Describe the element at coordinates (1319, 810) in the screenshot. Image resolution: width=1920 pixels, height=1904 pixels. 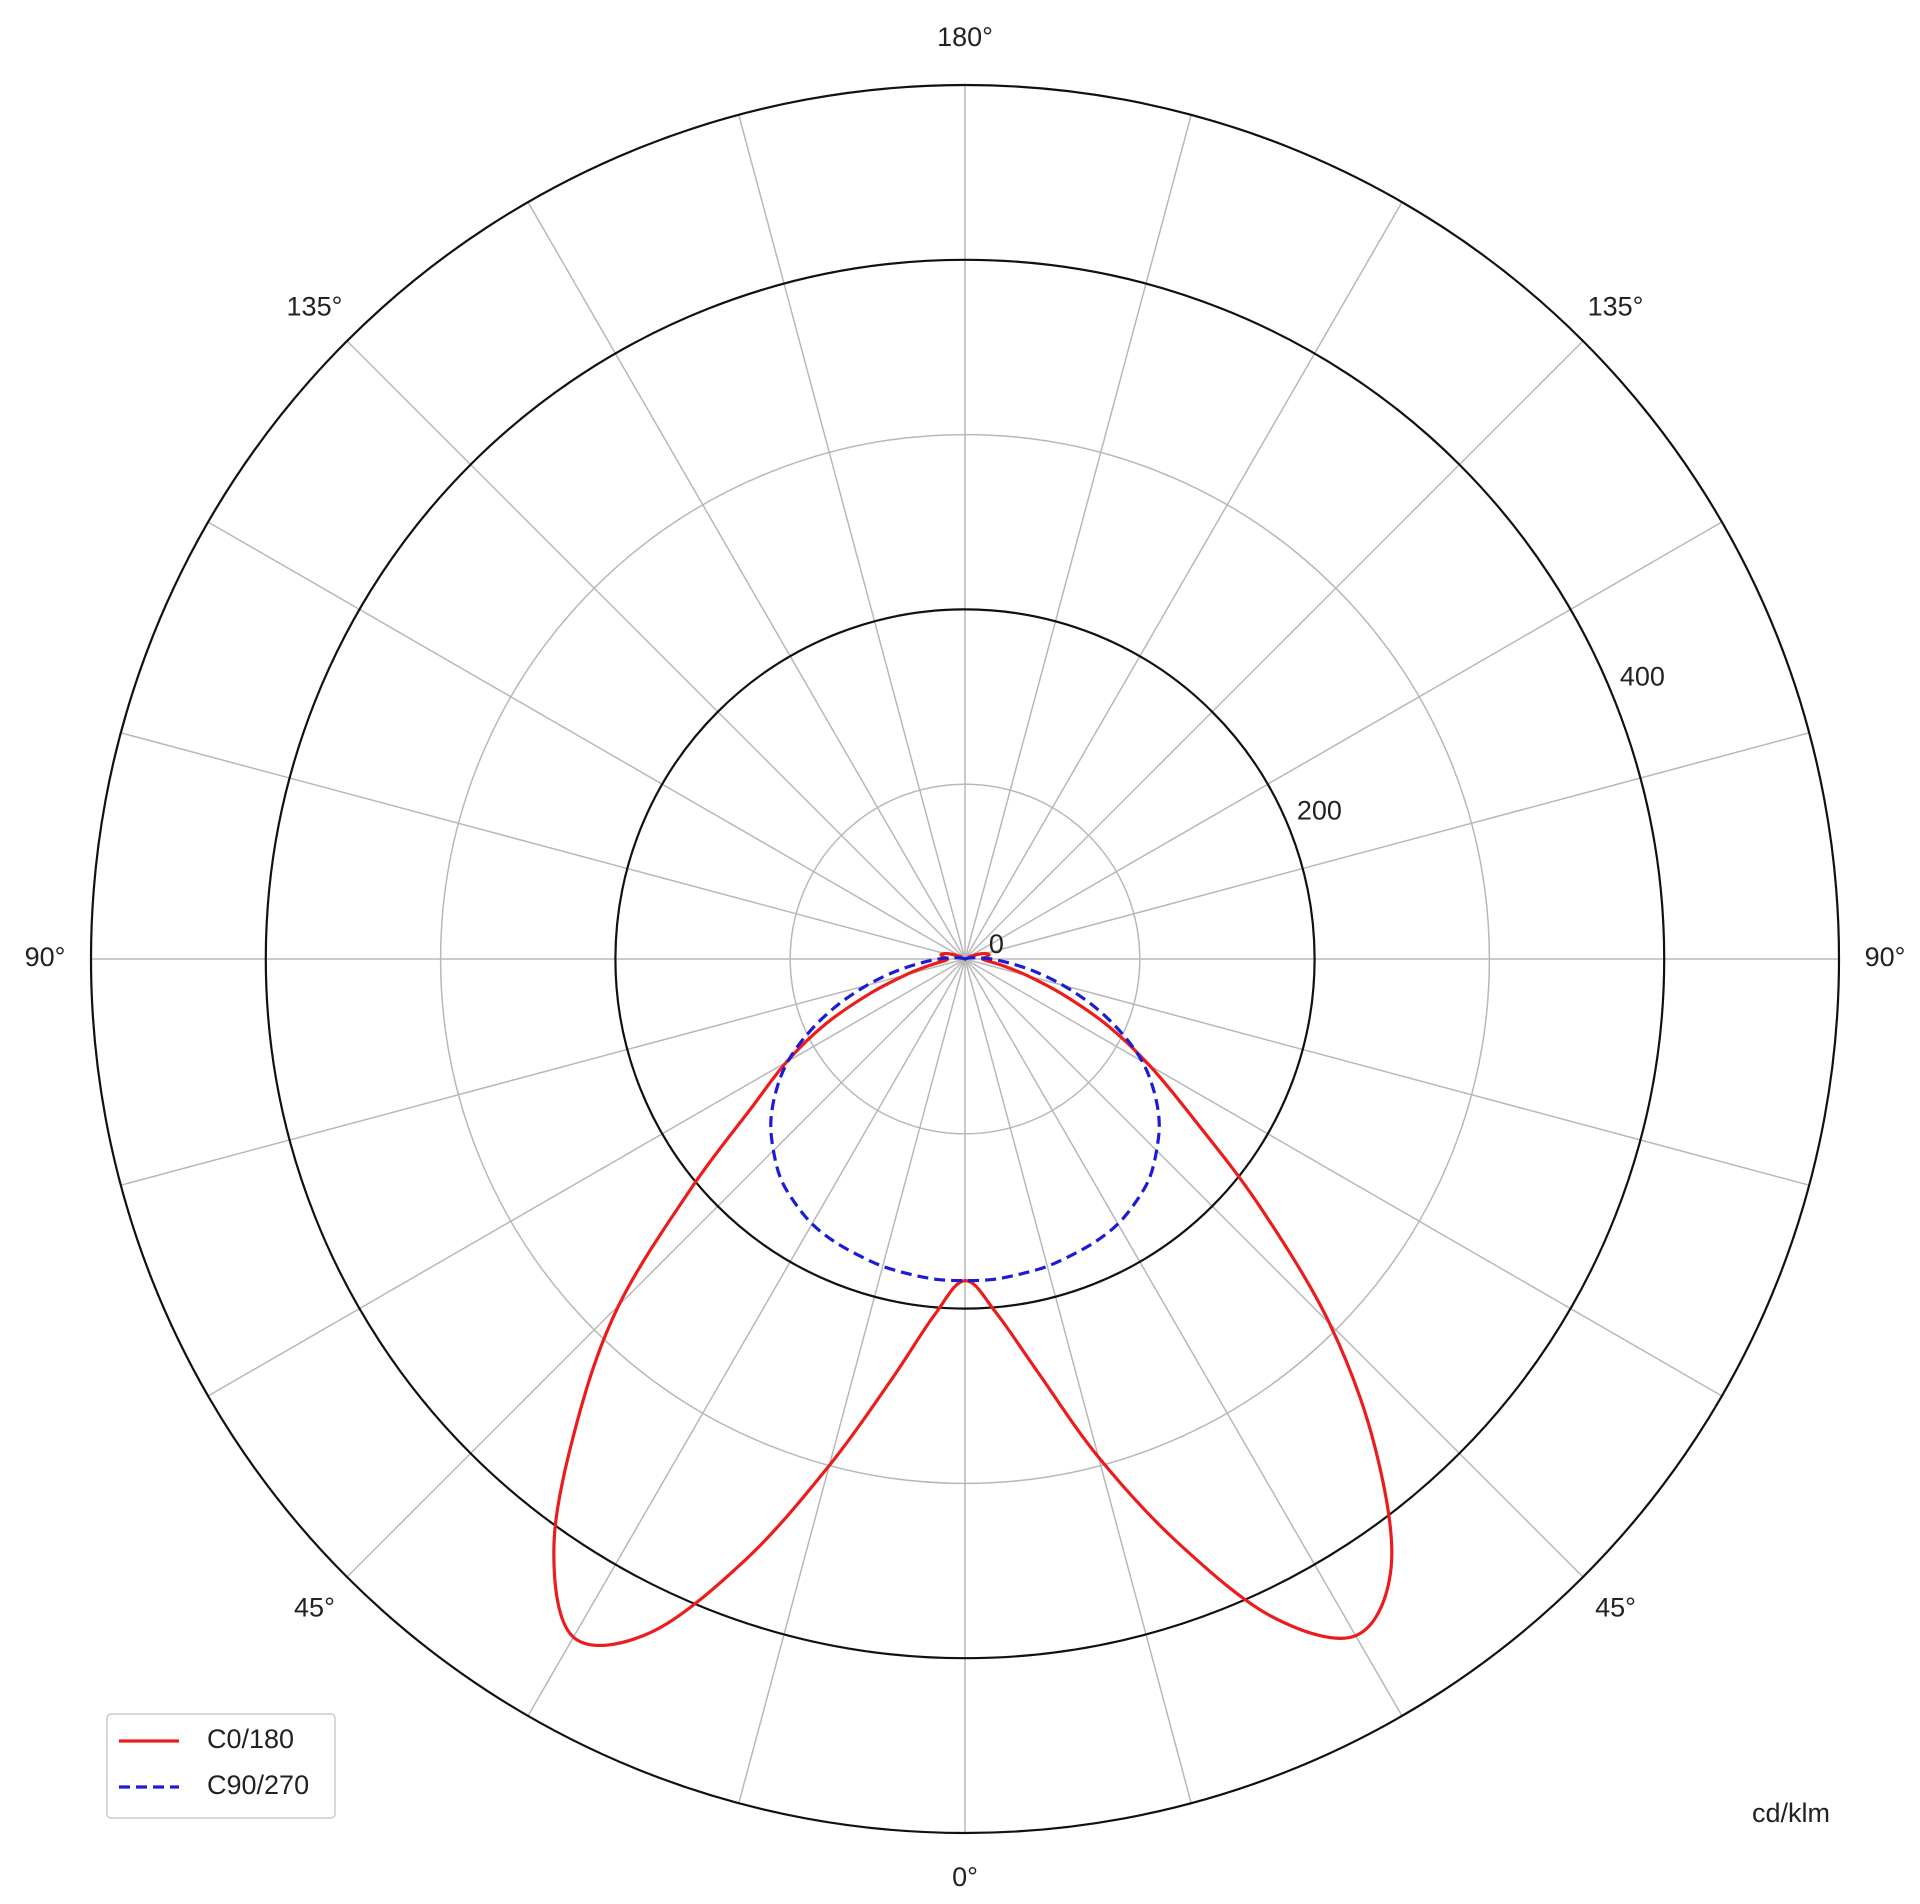
I see `r-tick-label: 200` at that location.